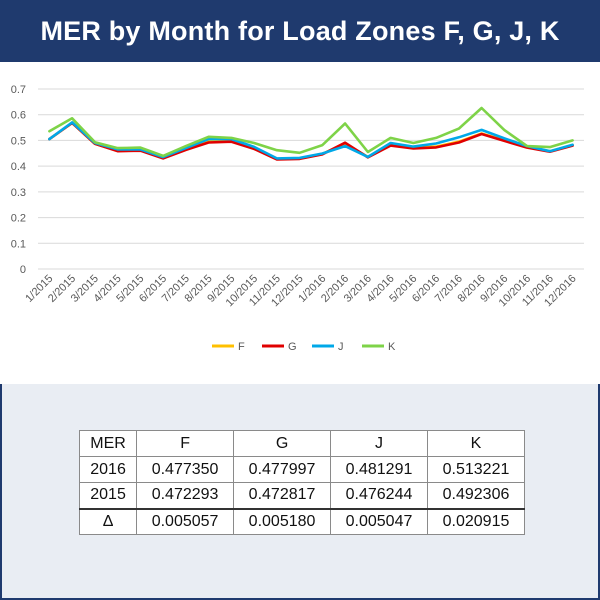 The height and width of the screenshot is (600, 600). I want to click on legend-label-j: J, so click(341, 347).